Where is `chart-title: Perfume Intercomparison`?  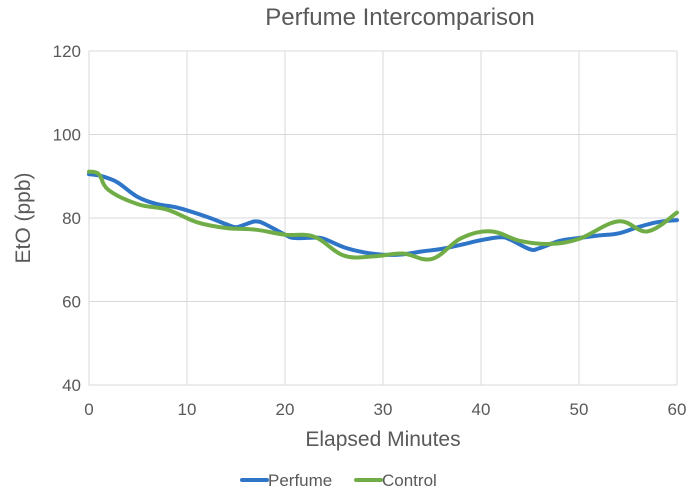 chart-title: Perfume Intercomparison is located at coordinates (399, 17).